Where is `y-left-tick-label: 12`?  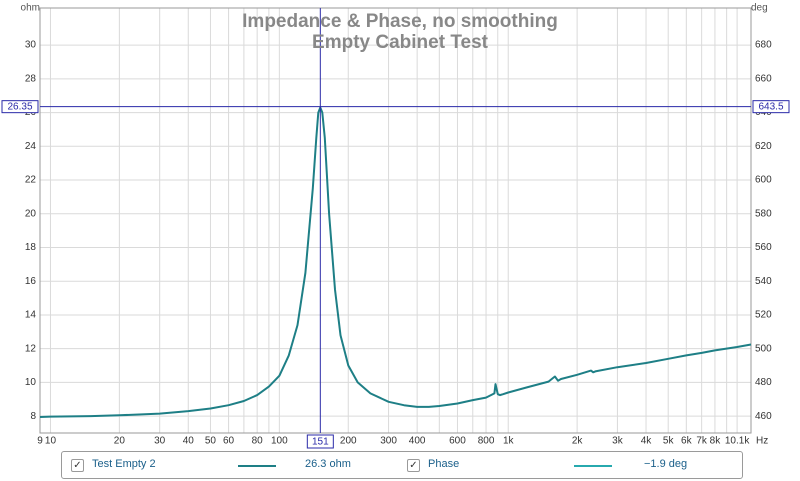 y-left-tick-label: 12 is located at coordinates (31, 348).